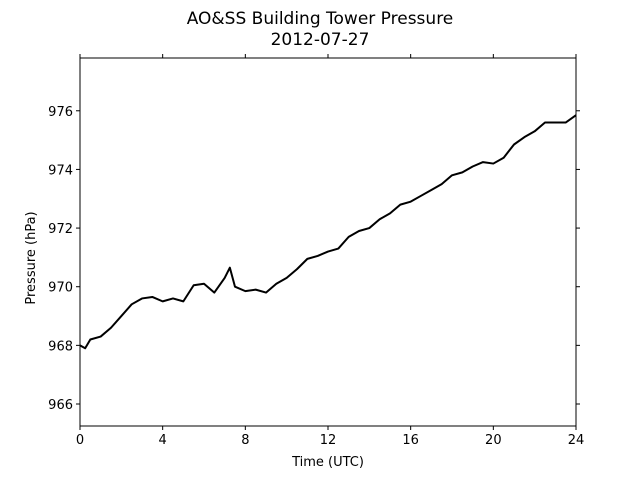 This screenshot has width=640, height=480. Describe the element at coordinates (320, 19) in the screenshot. I see `chart-title: AO&SS Building Tower Pressure` at that location.